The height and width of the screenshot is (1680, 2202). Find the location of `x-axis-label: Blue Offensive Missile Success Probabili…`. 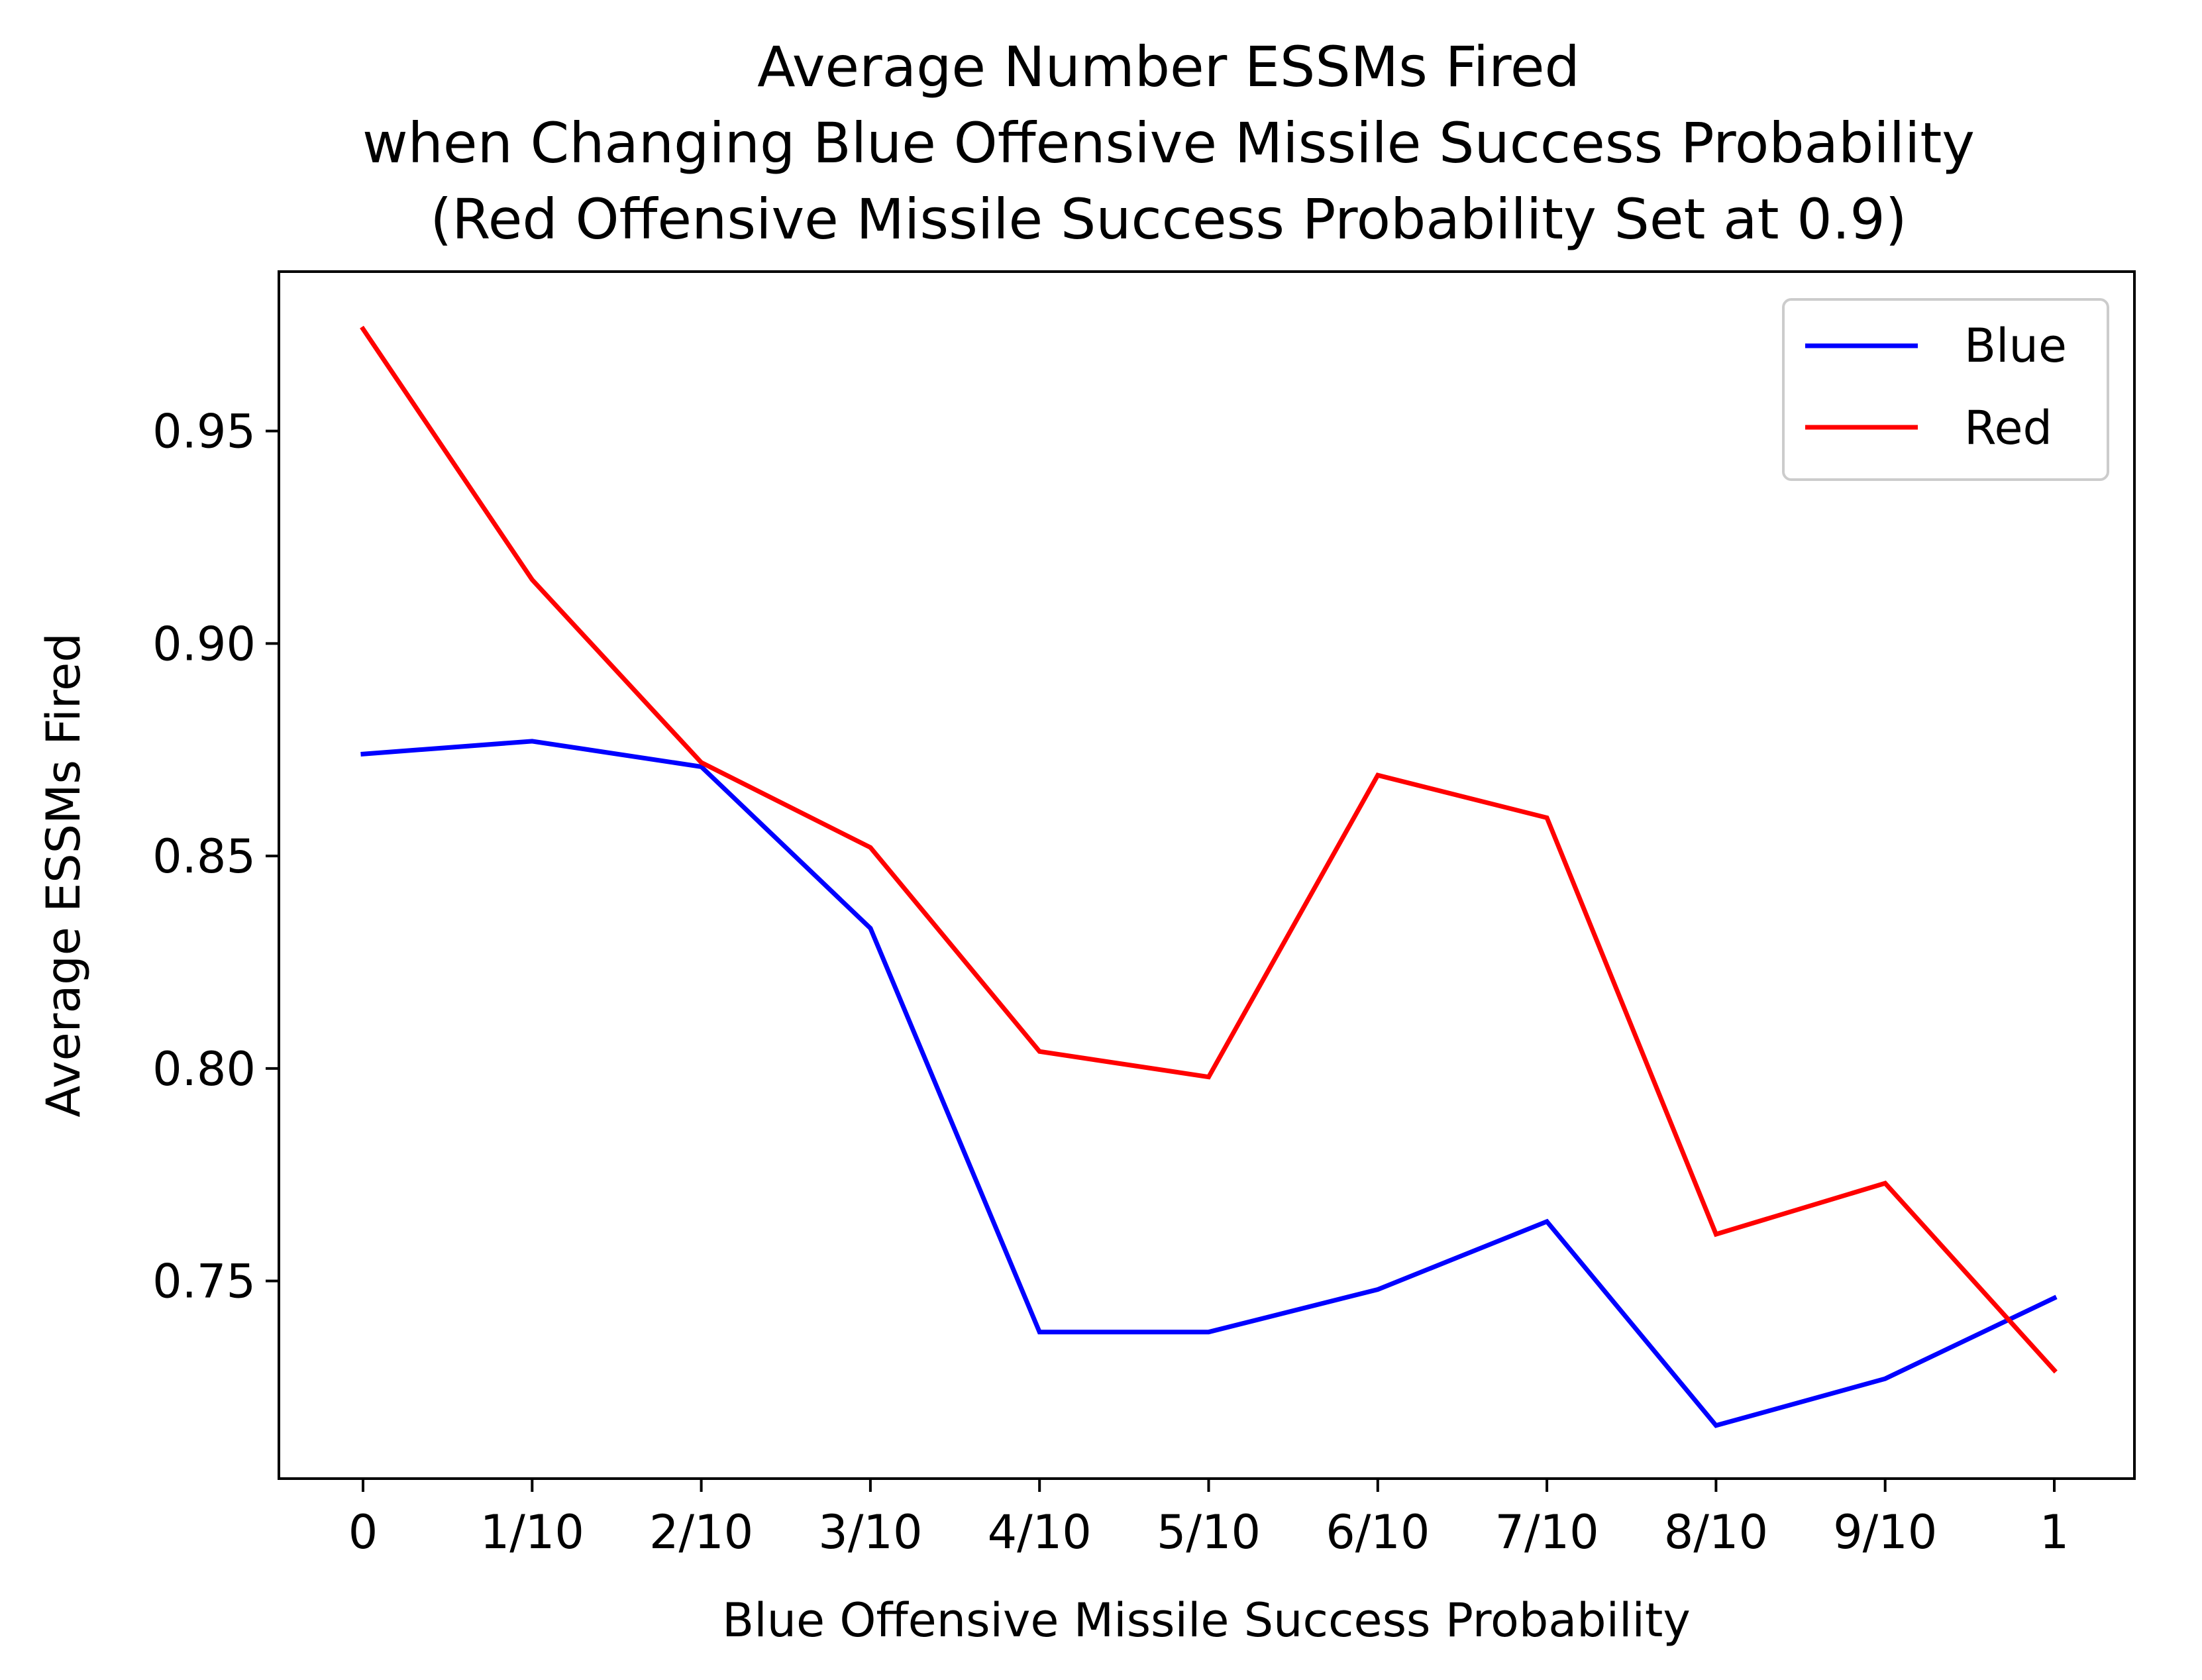

x-axis-label: Blue Offensive Missile Success Probabili… is located at coordinates (1206, 1620).